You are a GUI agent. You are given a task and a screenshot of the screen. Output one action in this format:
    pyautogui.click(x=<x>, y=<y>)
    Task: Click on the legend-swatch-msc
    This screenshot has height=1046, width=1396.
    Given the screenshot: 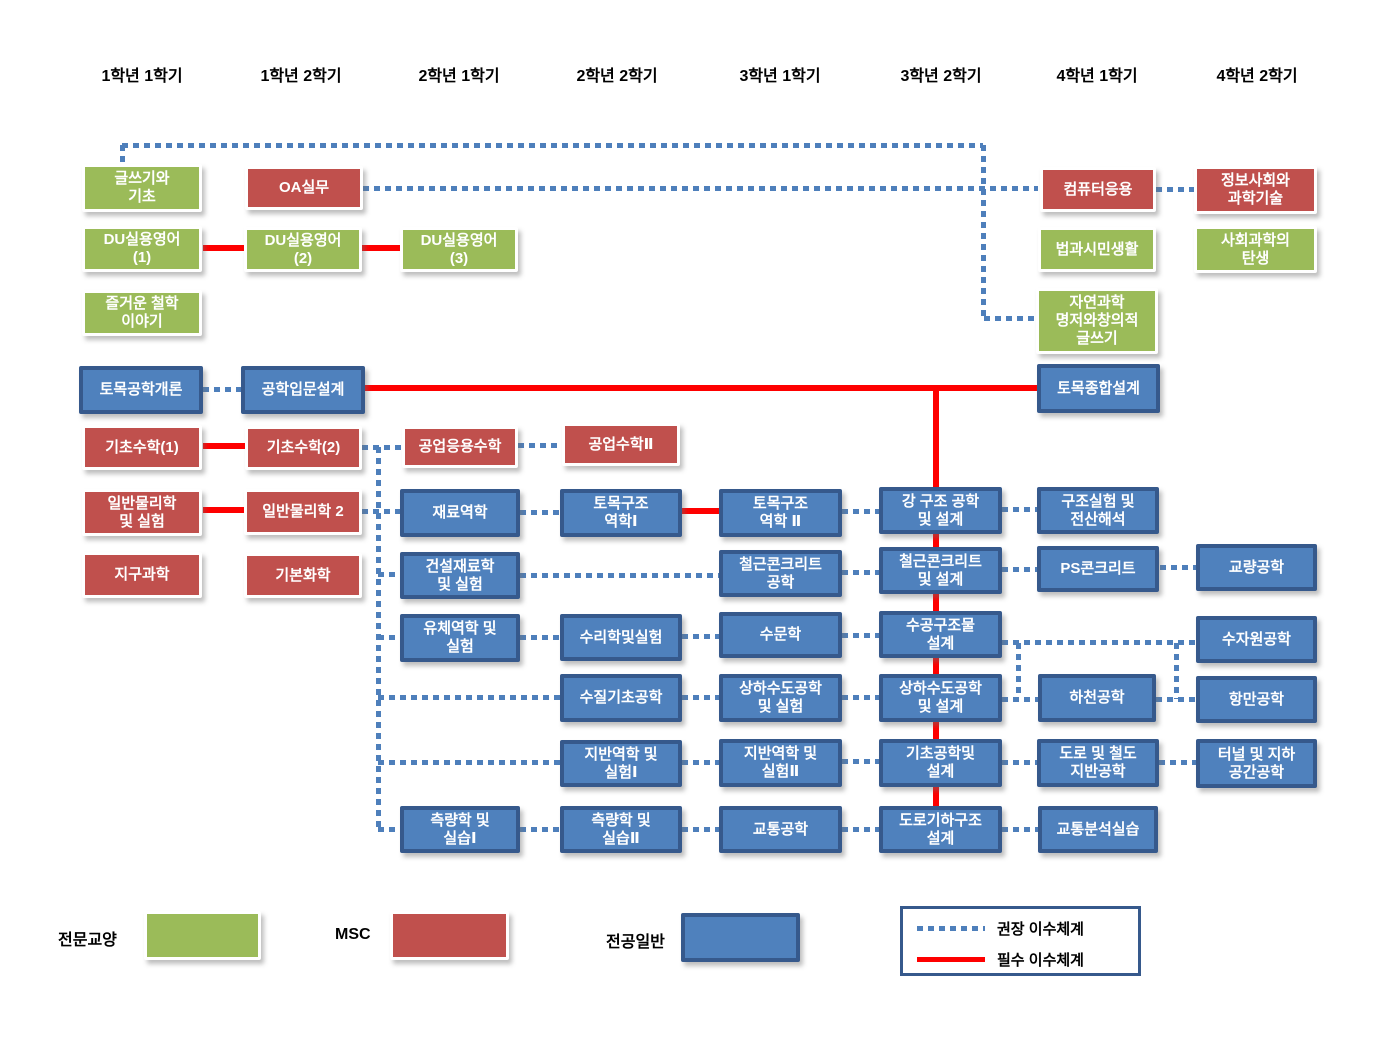 What is the action you would take?
    pyautogui.click(x=449, y=935)
    